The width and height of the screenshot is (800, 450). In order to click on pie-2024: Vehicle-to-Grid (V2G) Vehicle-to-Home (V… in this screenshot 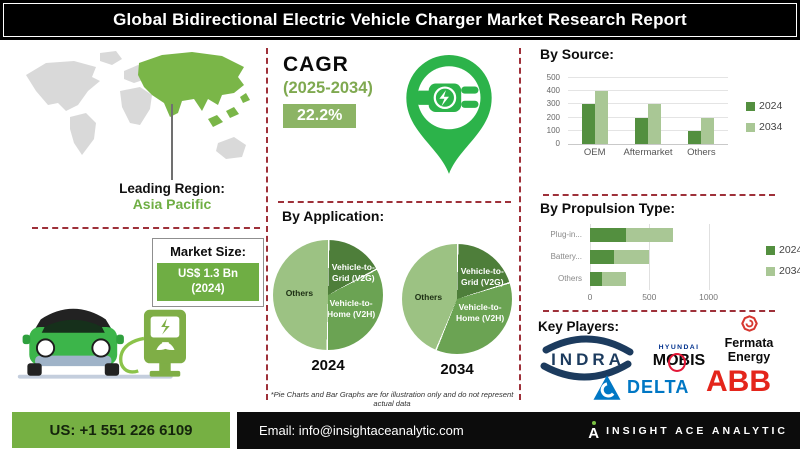, I will do `click(328, 295)`.